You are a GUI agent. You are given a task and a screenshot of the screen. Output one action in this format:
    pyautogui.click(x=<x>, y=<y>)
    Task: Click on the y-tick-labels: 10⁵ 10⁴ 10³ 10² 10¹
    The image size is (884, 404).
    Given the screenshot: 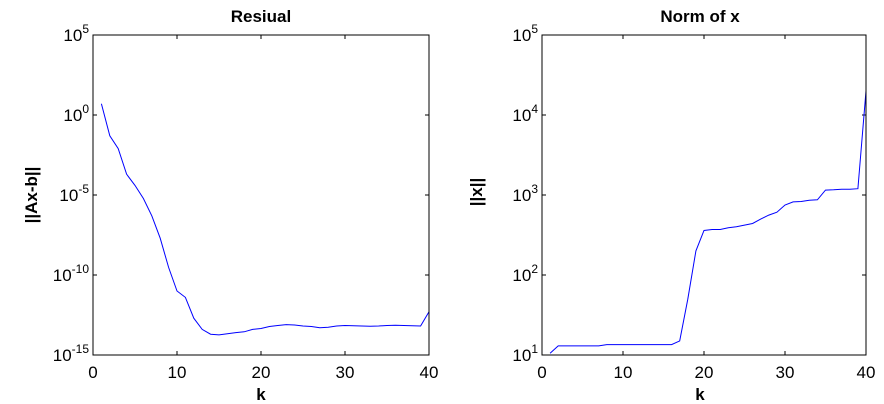 What is the action you would take?
    pyautogui.click(x=525, y=193)
    